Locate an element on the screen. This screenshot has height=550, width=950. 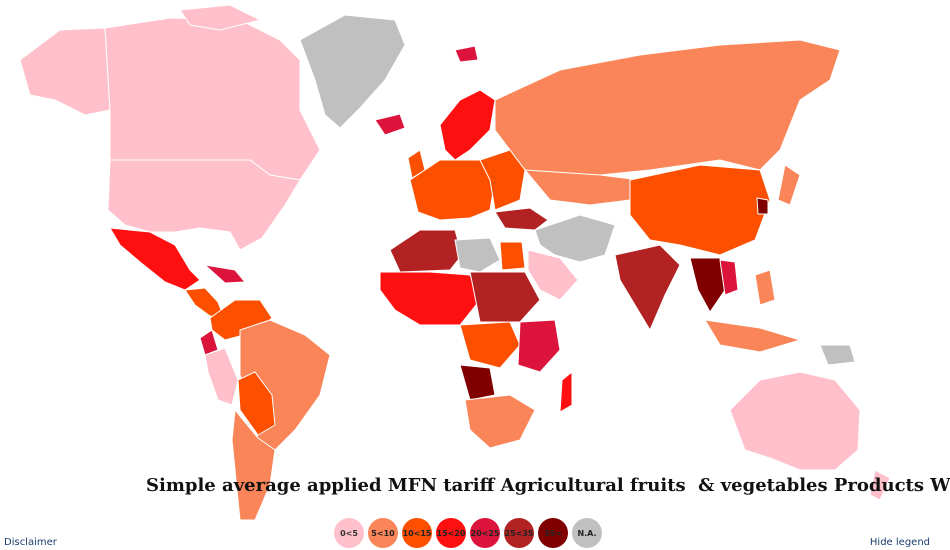
region-egypt is located at coordinates (512, 256).